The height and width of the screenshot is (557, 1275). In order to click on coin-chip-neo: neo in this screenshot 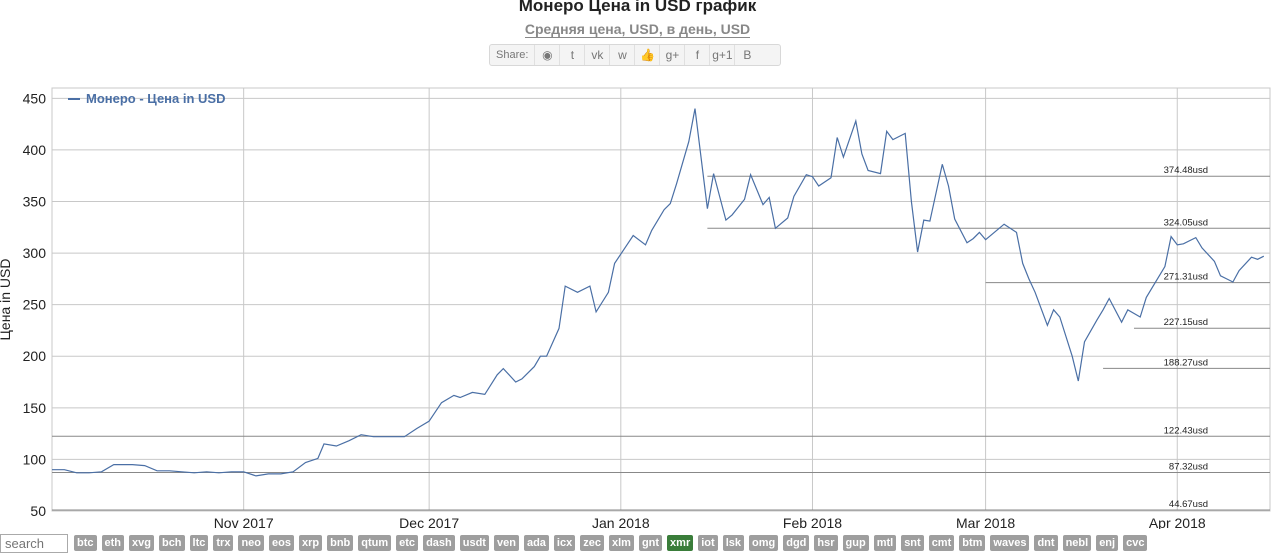, I will do `click(251, 543)`.